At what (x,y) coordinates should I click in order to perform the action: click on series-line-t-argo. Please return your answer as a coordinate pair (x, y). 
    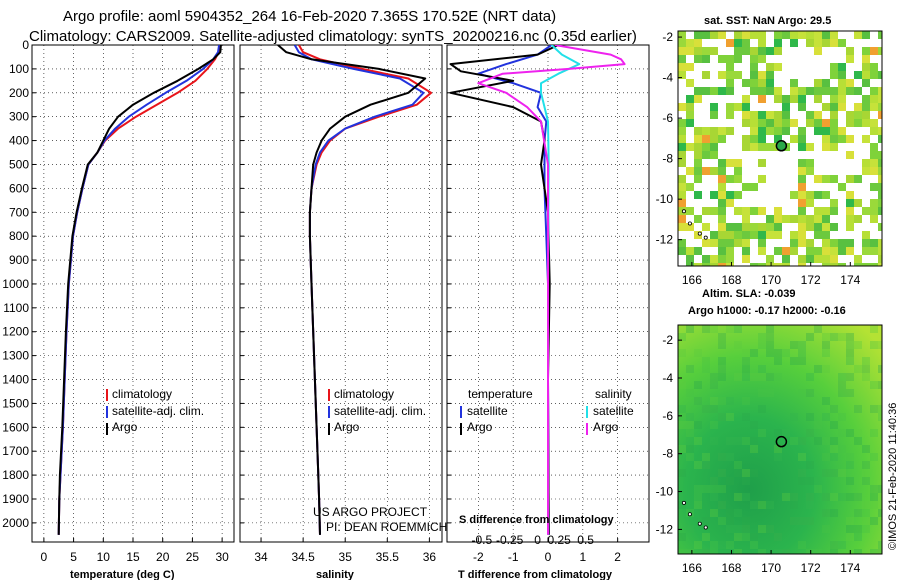
    Looking at the image, I should click on (504, 290).